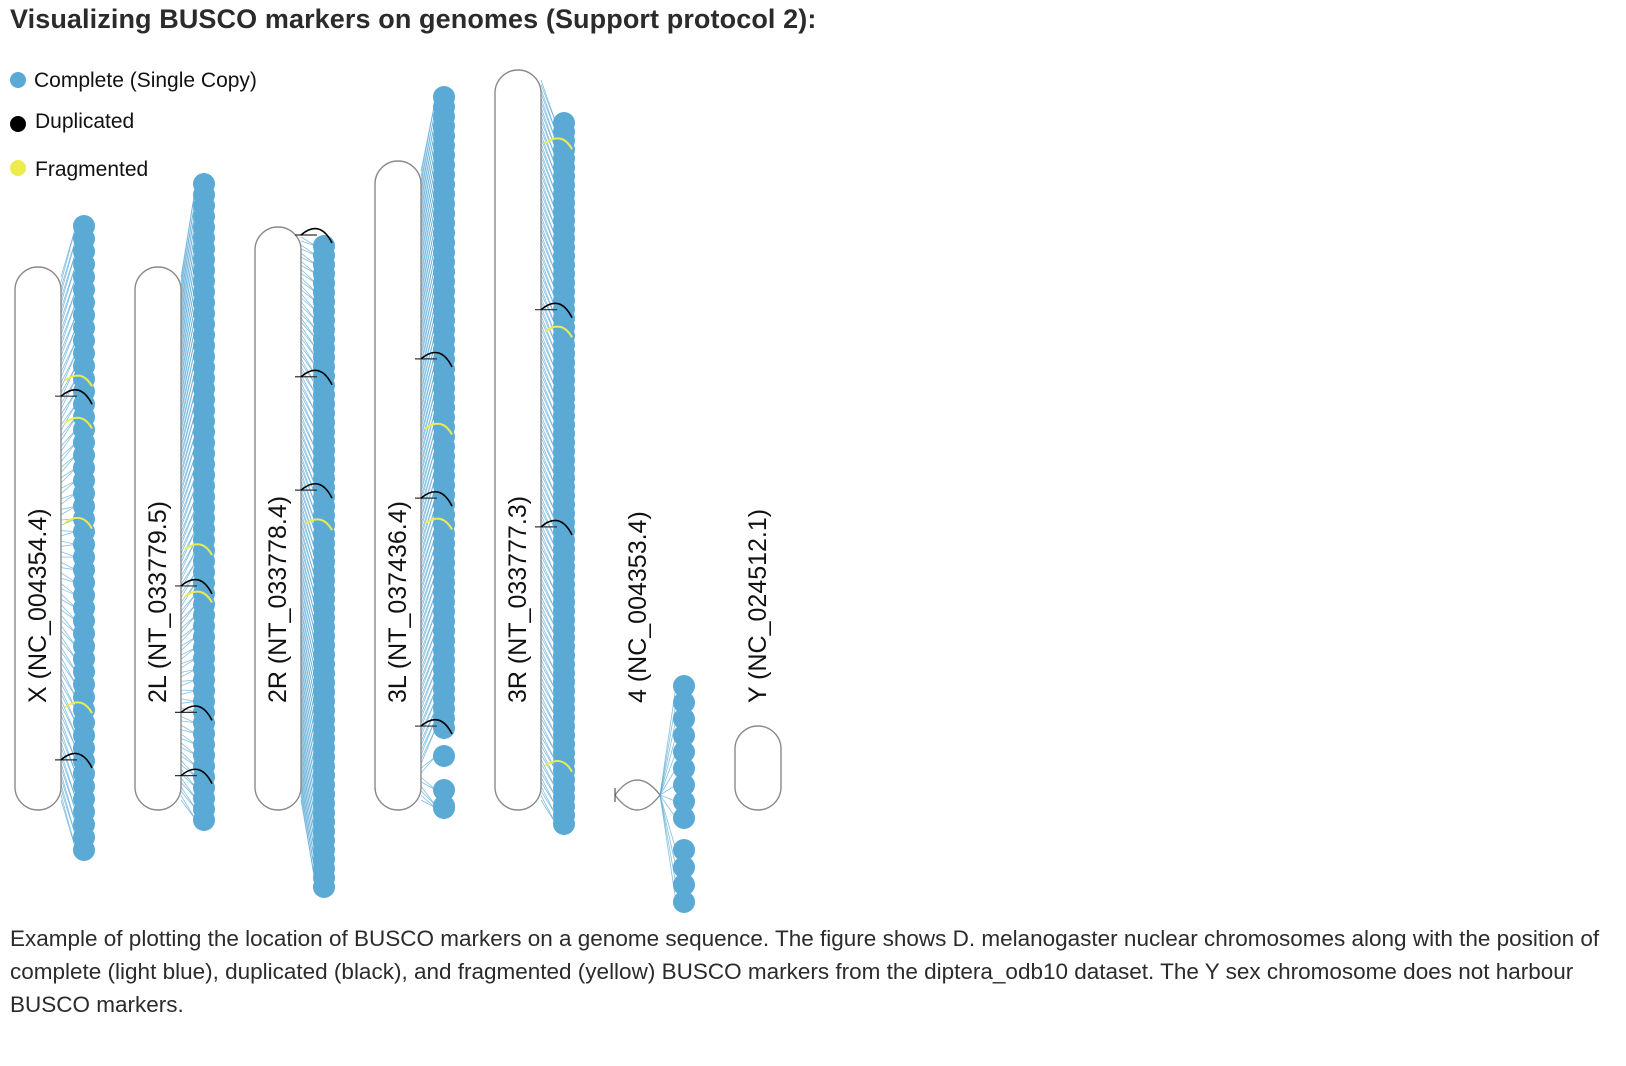 The image size is (1626, 1066). I want to click on fragmented-marker, so click(558, 766).